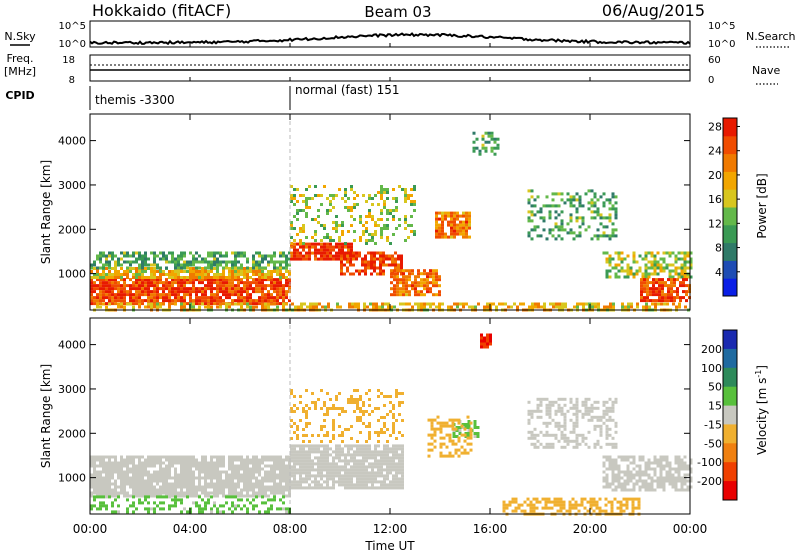  I want to click on x-tick-label: 04:00, so click(190, 529).